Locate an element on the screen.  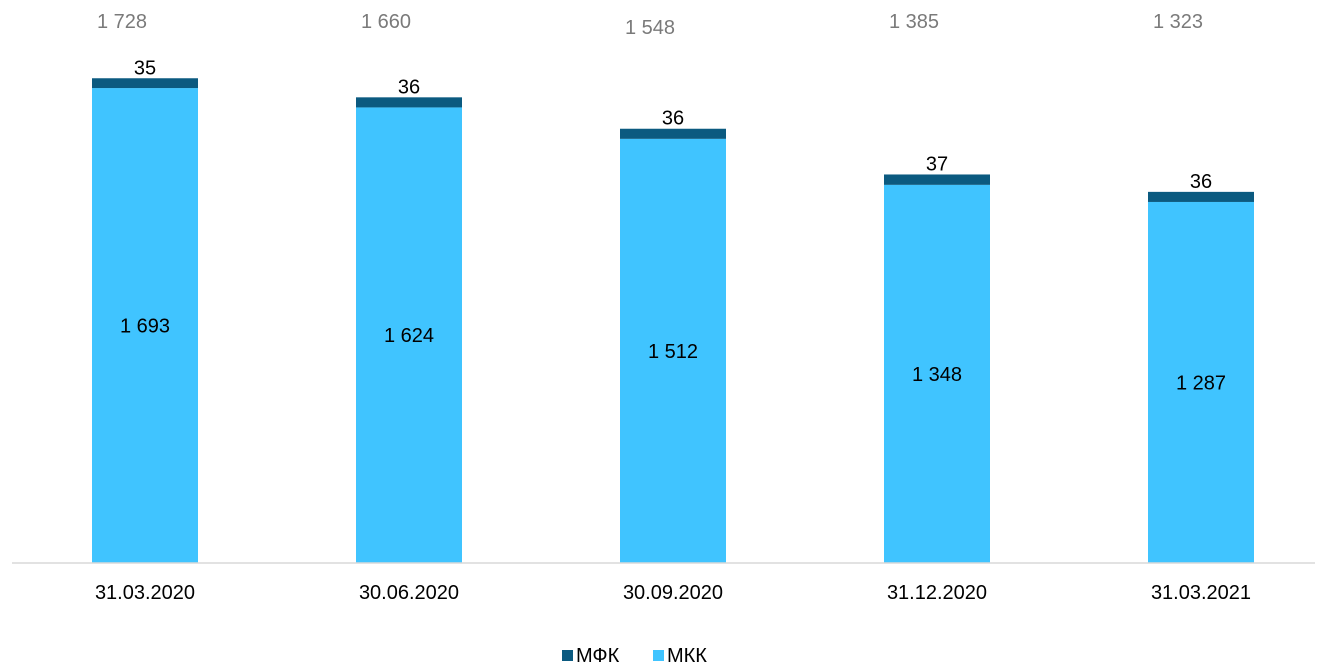
data-label-mfk-1: 36 is located at coordinates (409, 87).